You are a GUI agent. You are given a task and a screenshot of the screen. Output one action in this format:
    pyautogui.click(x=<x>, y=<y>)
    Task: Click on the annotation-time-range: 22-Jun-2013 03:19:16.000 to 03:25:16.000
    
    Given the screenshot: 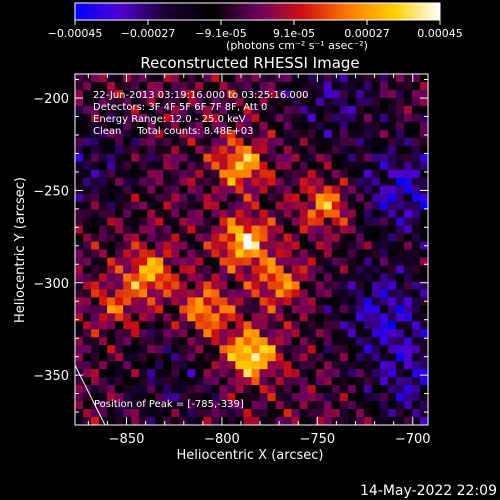 What is the action you would take?
    pyautogui.click(x=201, y=95)
    